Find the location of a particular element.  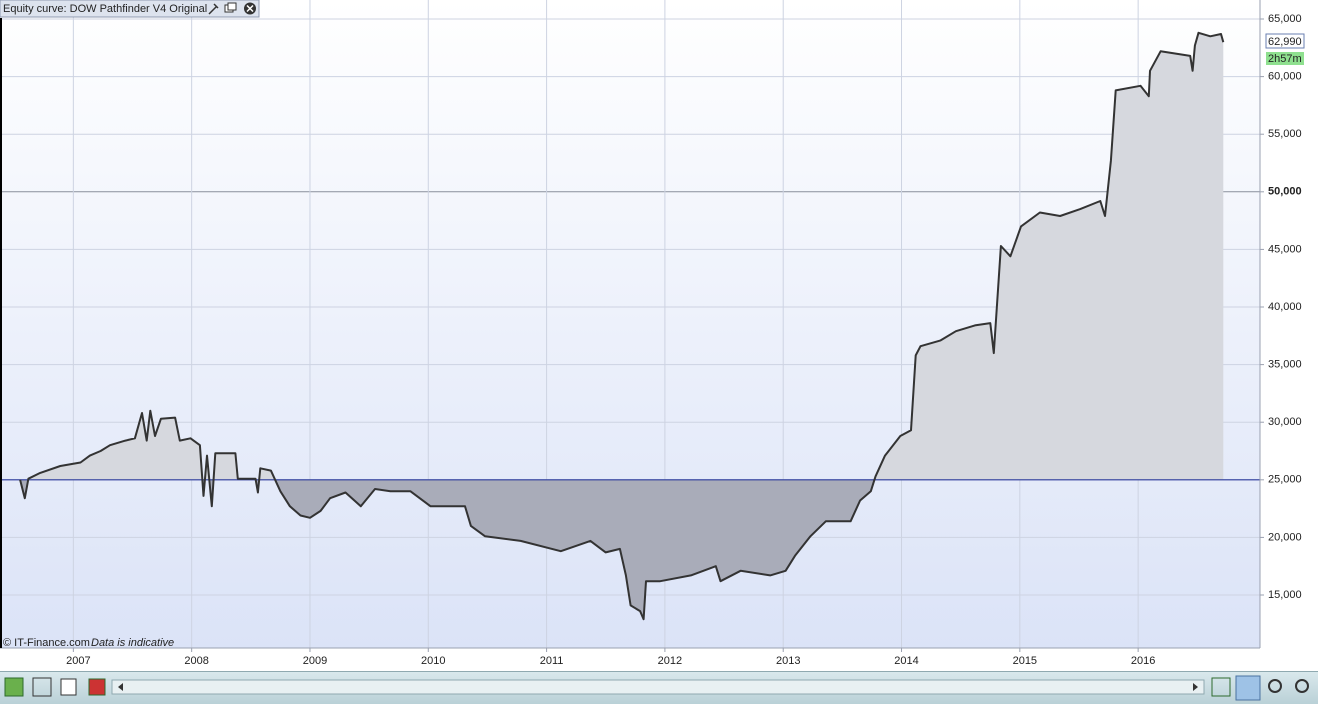

x-tick-label: 2013 is located at coordinates (788, 661).